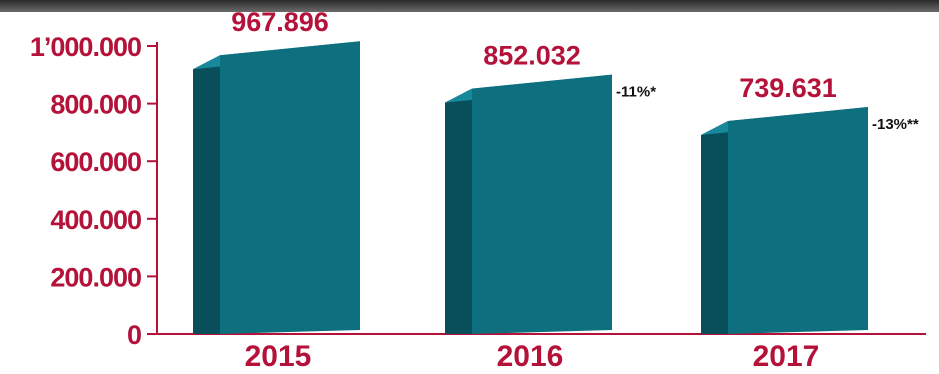  Describe the element at coordinates (786, 356) in the screenshot. I see `x-tick-label: 2017` at that location.